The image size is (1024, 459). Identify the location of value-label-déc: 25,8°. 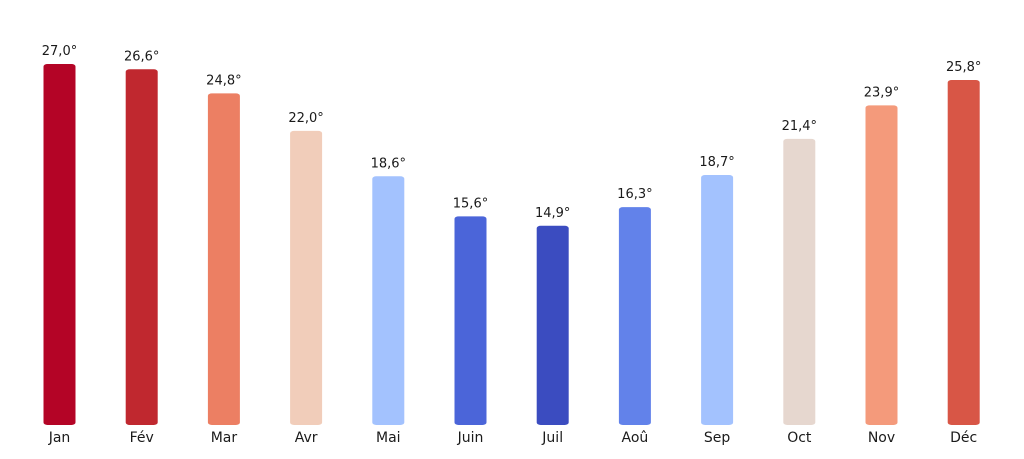
(963, 67).